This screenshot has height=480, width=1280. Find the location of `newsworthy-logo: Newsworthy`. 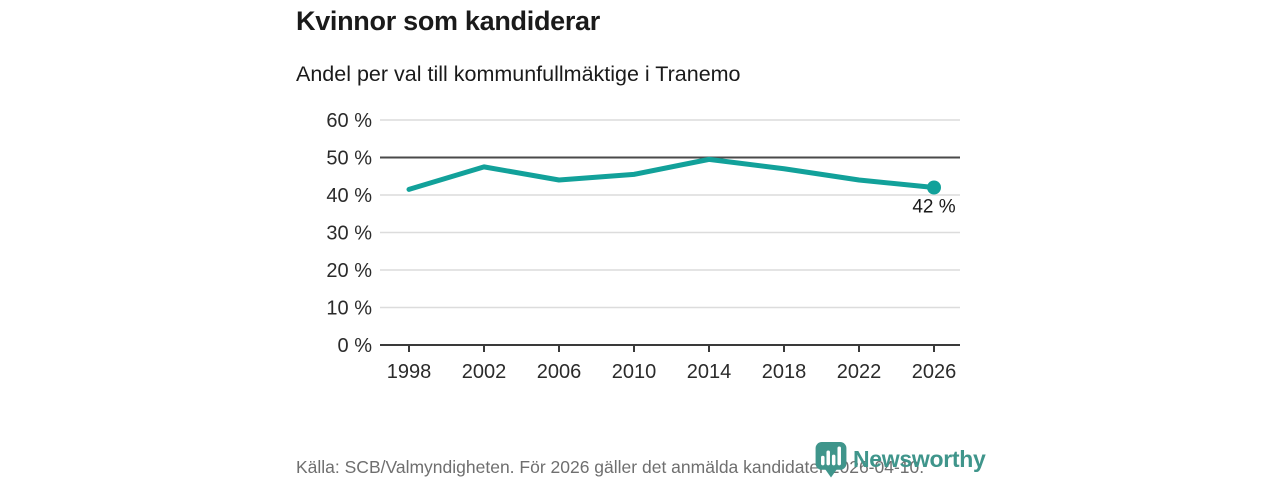

newsworthy-logo: Newsworthy is located at coordinates (900, 459).